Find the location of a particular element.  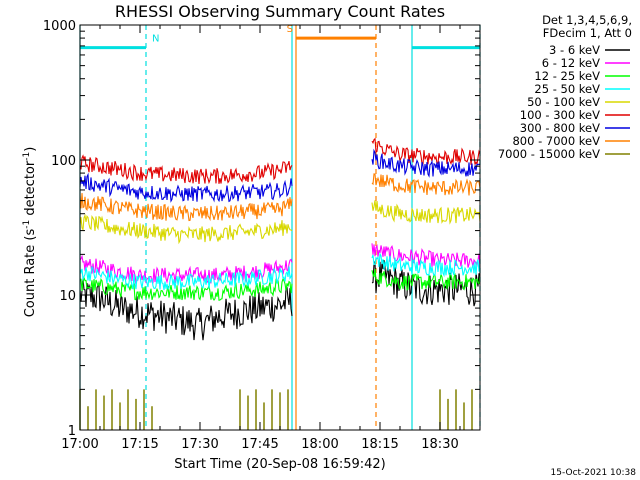

series-50-100-kev is located at coordinates (280, 222).